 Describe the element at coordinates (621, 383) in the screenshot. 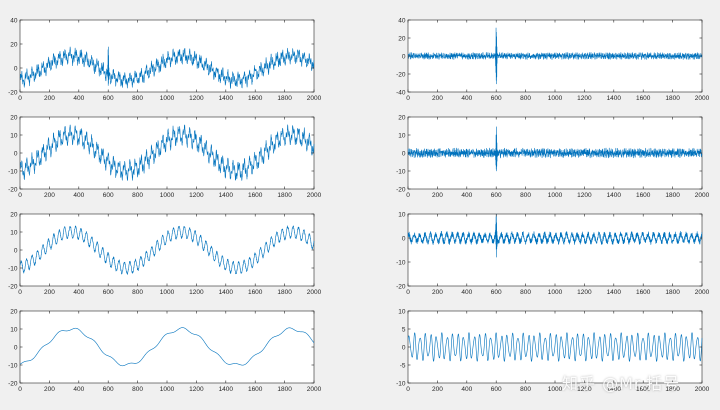

I see `watermark: 知乎 @Mr.括号` at that location.